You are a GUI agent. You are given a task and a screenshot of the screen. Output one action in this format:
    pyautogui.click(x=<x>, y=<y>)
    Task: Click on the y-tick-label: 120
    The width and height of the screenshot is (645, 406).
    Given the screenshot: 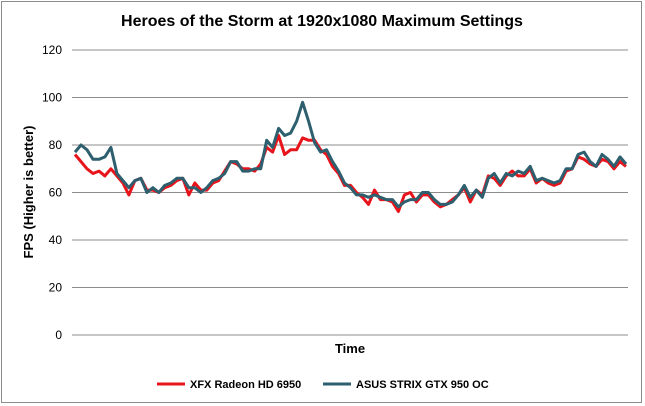 What is the action you would take?
    pyautogui.click(x=52, y=50)
    